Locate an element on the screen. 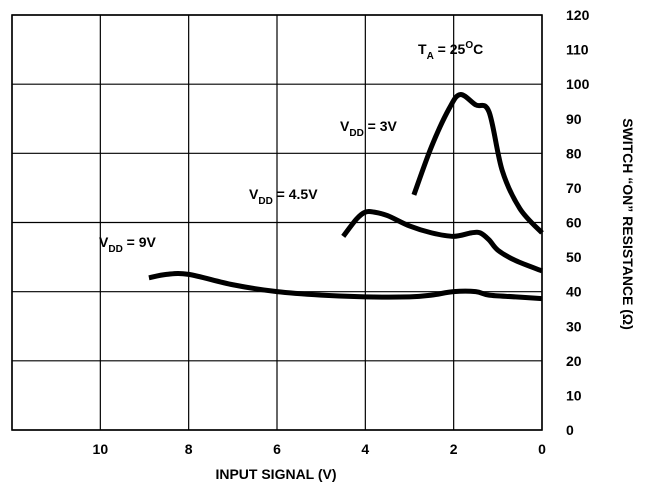 Image resolution: width=647 pixels, height=489 pixels. annotation-vdd-3v: VDD = 3V is located at coordinates (369, 128).